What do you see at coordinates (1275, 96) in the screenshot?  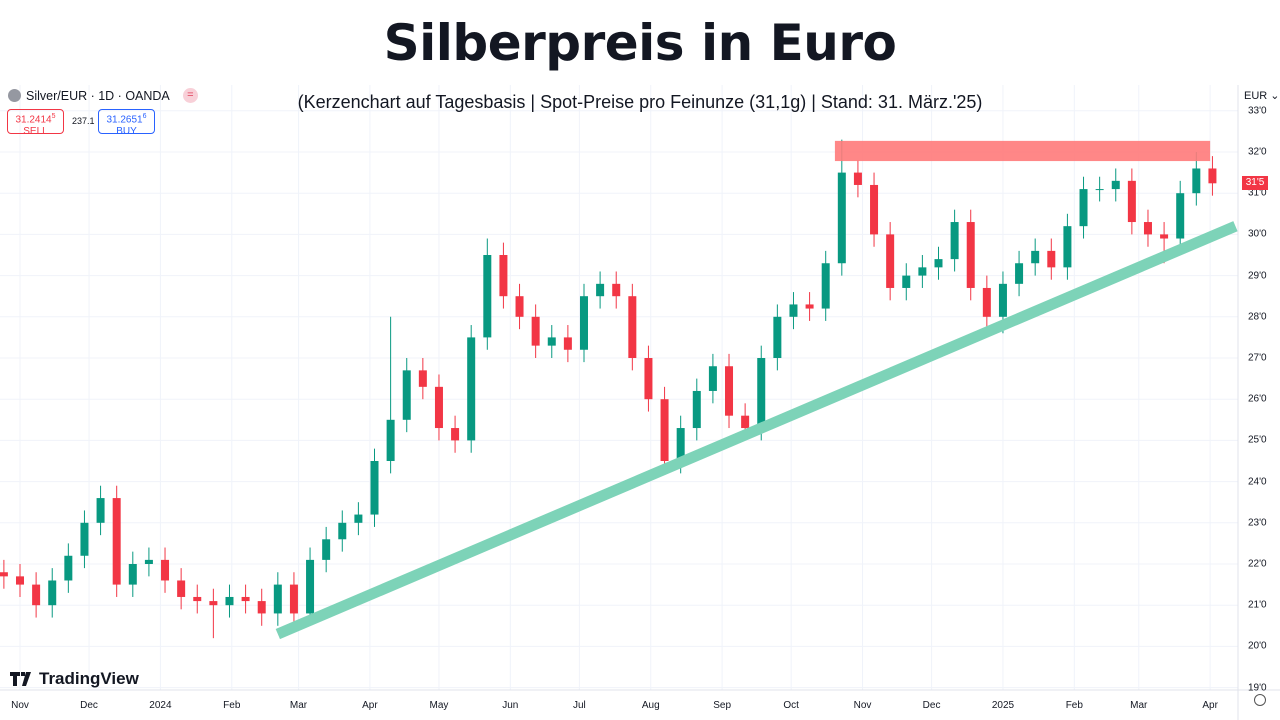 I see `chevron-down-icon: ⌄` at bounding box center [1275, 96].